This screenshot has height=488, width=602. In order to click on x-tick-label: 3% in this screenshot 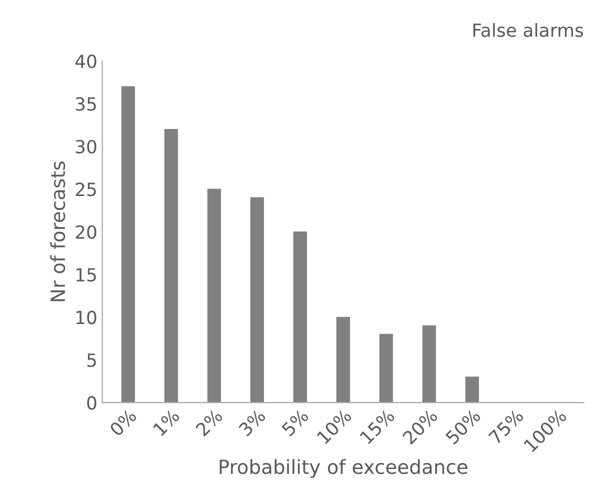, I will do `click(252, 422)`.